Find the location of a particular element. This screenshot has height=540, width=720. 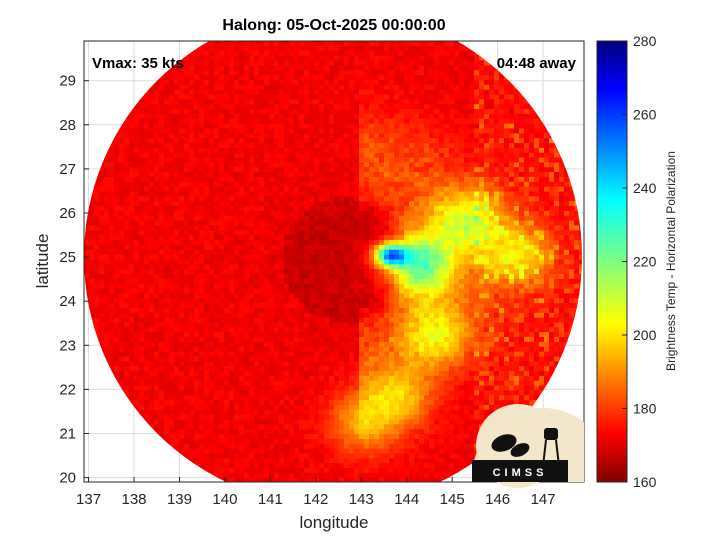

x-tick-label: 138 is located at coordinates (133, 499).